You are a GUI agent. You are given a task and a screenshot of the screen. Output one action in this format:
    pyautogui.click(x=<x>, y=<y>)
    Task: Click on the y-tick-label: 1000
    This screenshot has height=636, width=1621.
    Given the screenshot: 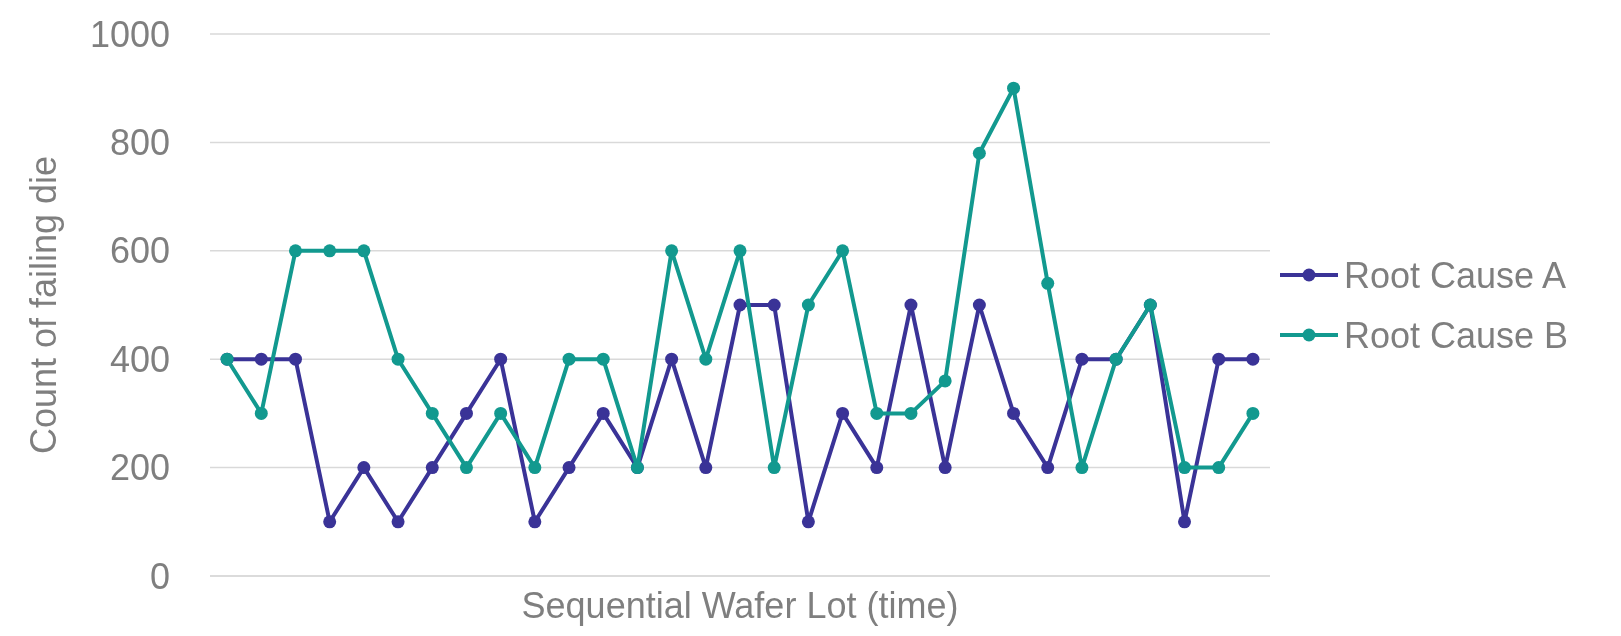 What is the action you would take?
    pyautogui.click(x=129, y=34)
    